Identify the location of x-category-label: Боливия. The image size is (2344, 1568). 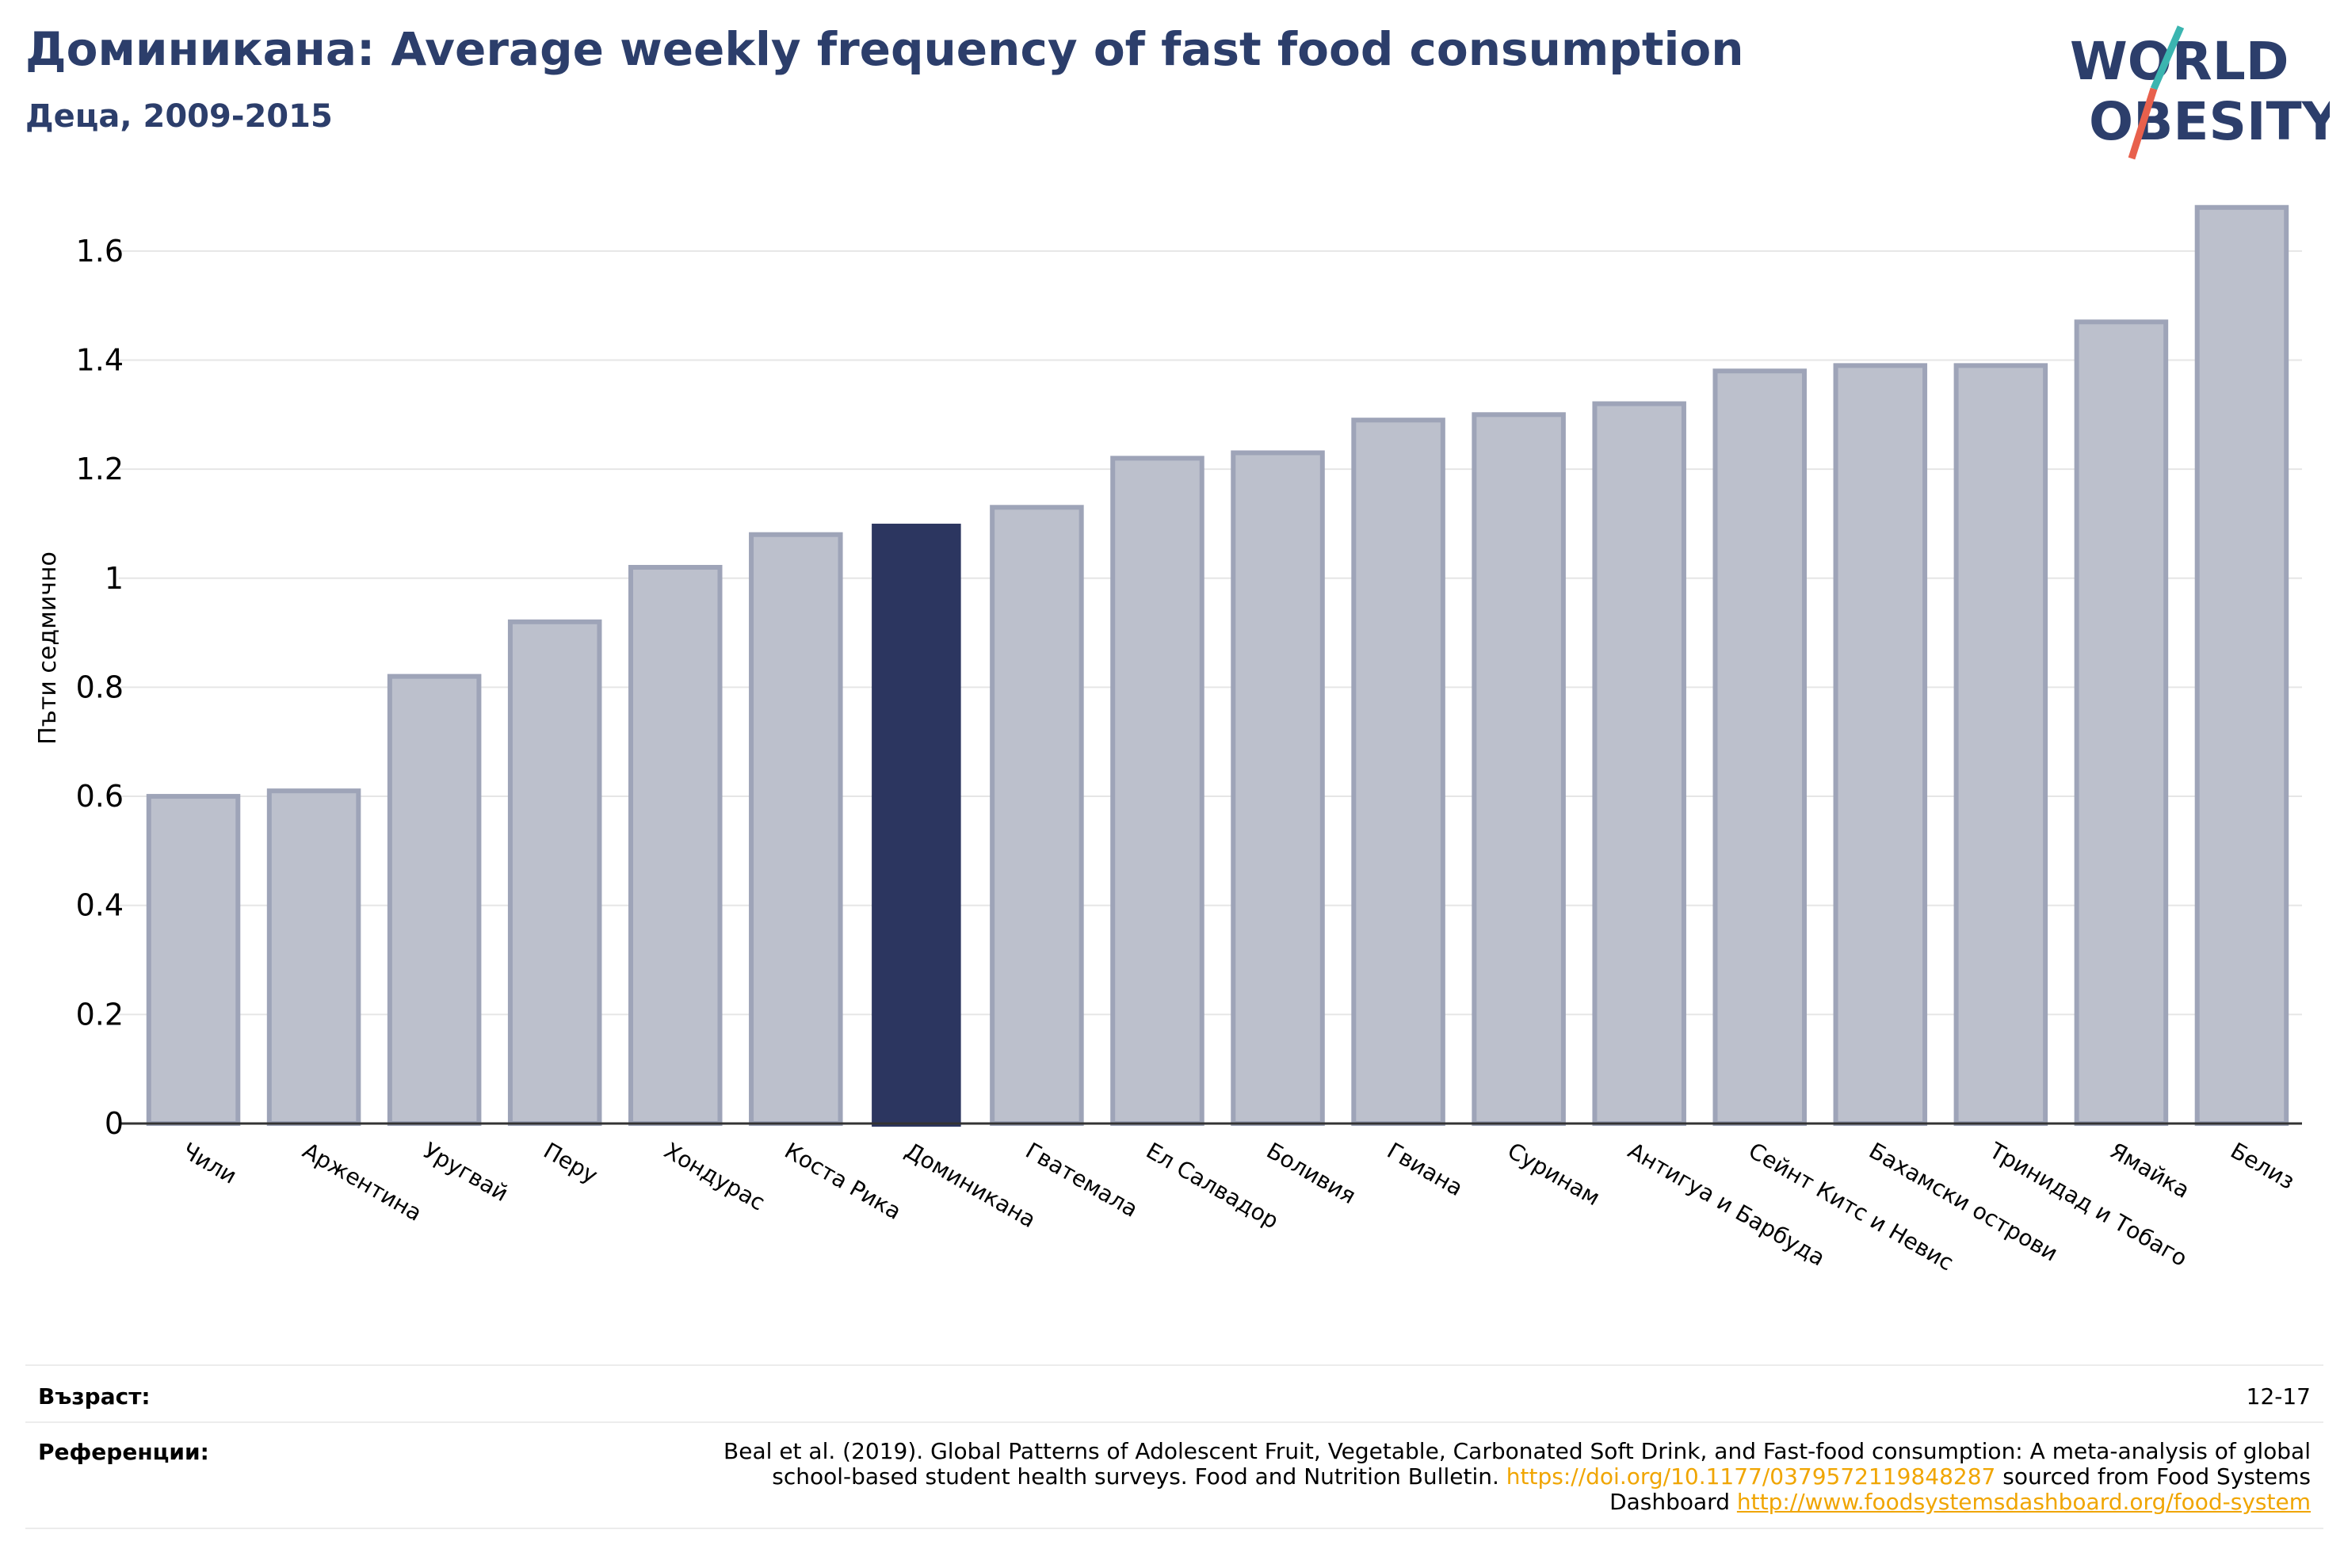
(1311, 1173).